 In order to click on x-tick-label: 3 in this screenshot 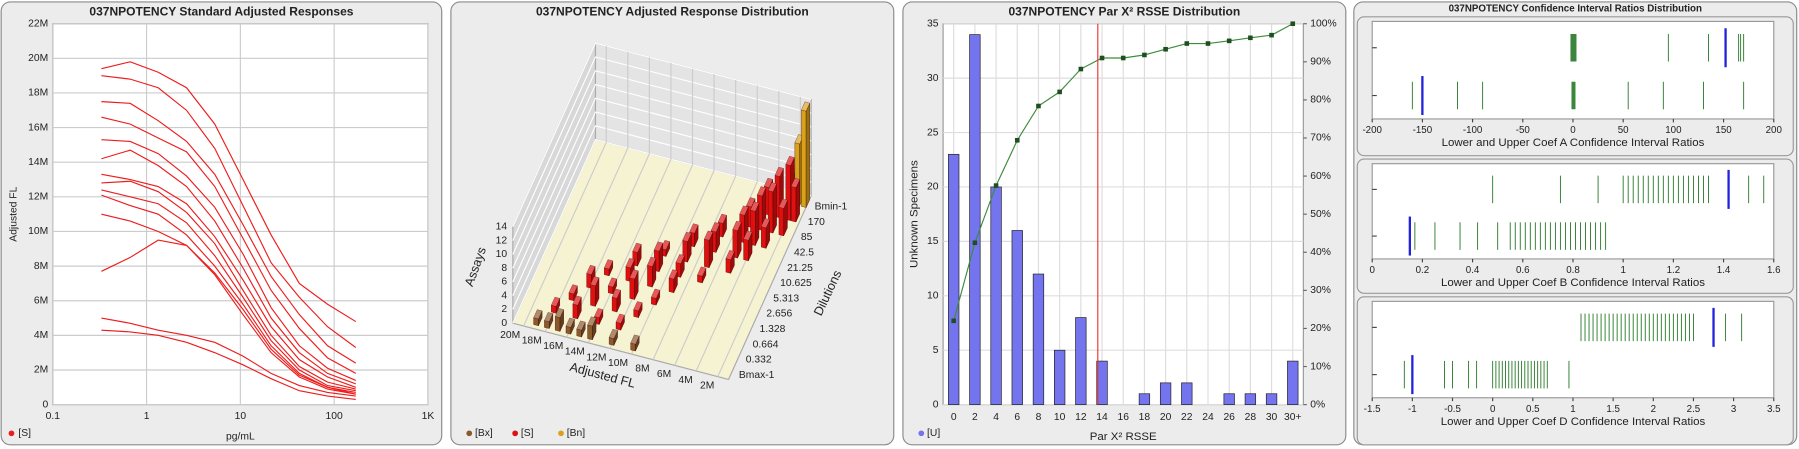, I will do `click(1733, 409)`.